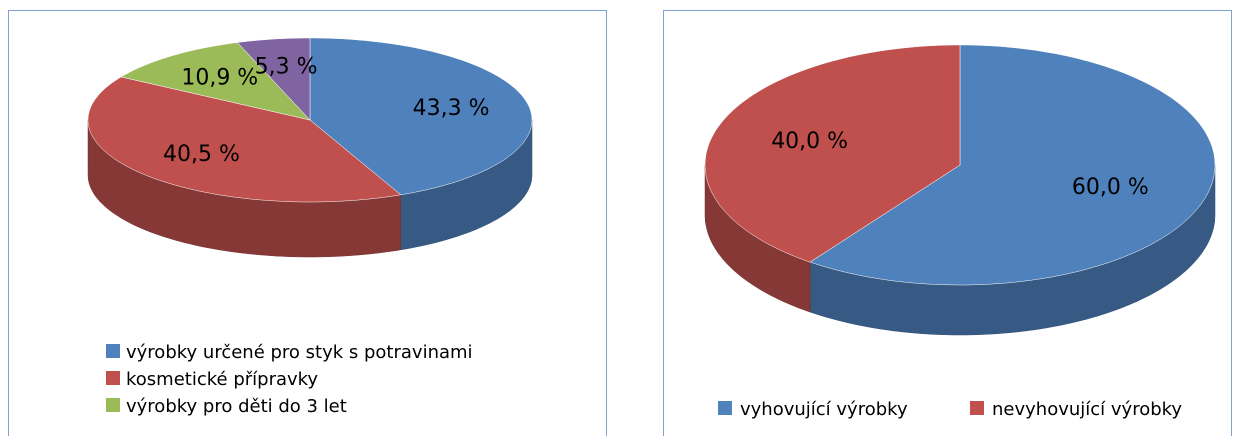  What do you see at coordinates (222, 379) in the screenshot?
I see `legend-label: kosmetické přípravky` at bounding box center [222, 379].